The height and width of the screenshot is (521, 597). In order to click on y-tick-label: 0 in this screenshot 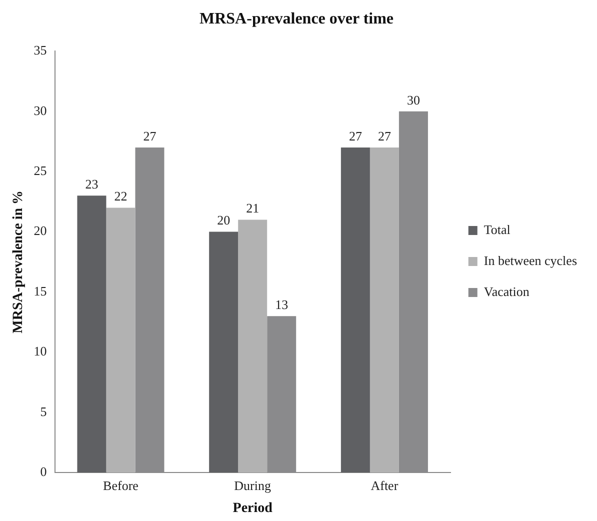, I will do `click(43, 472)`.